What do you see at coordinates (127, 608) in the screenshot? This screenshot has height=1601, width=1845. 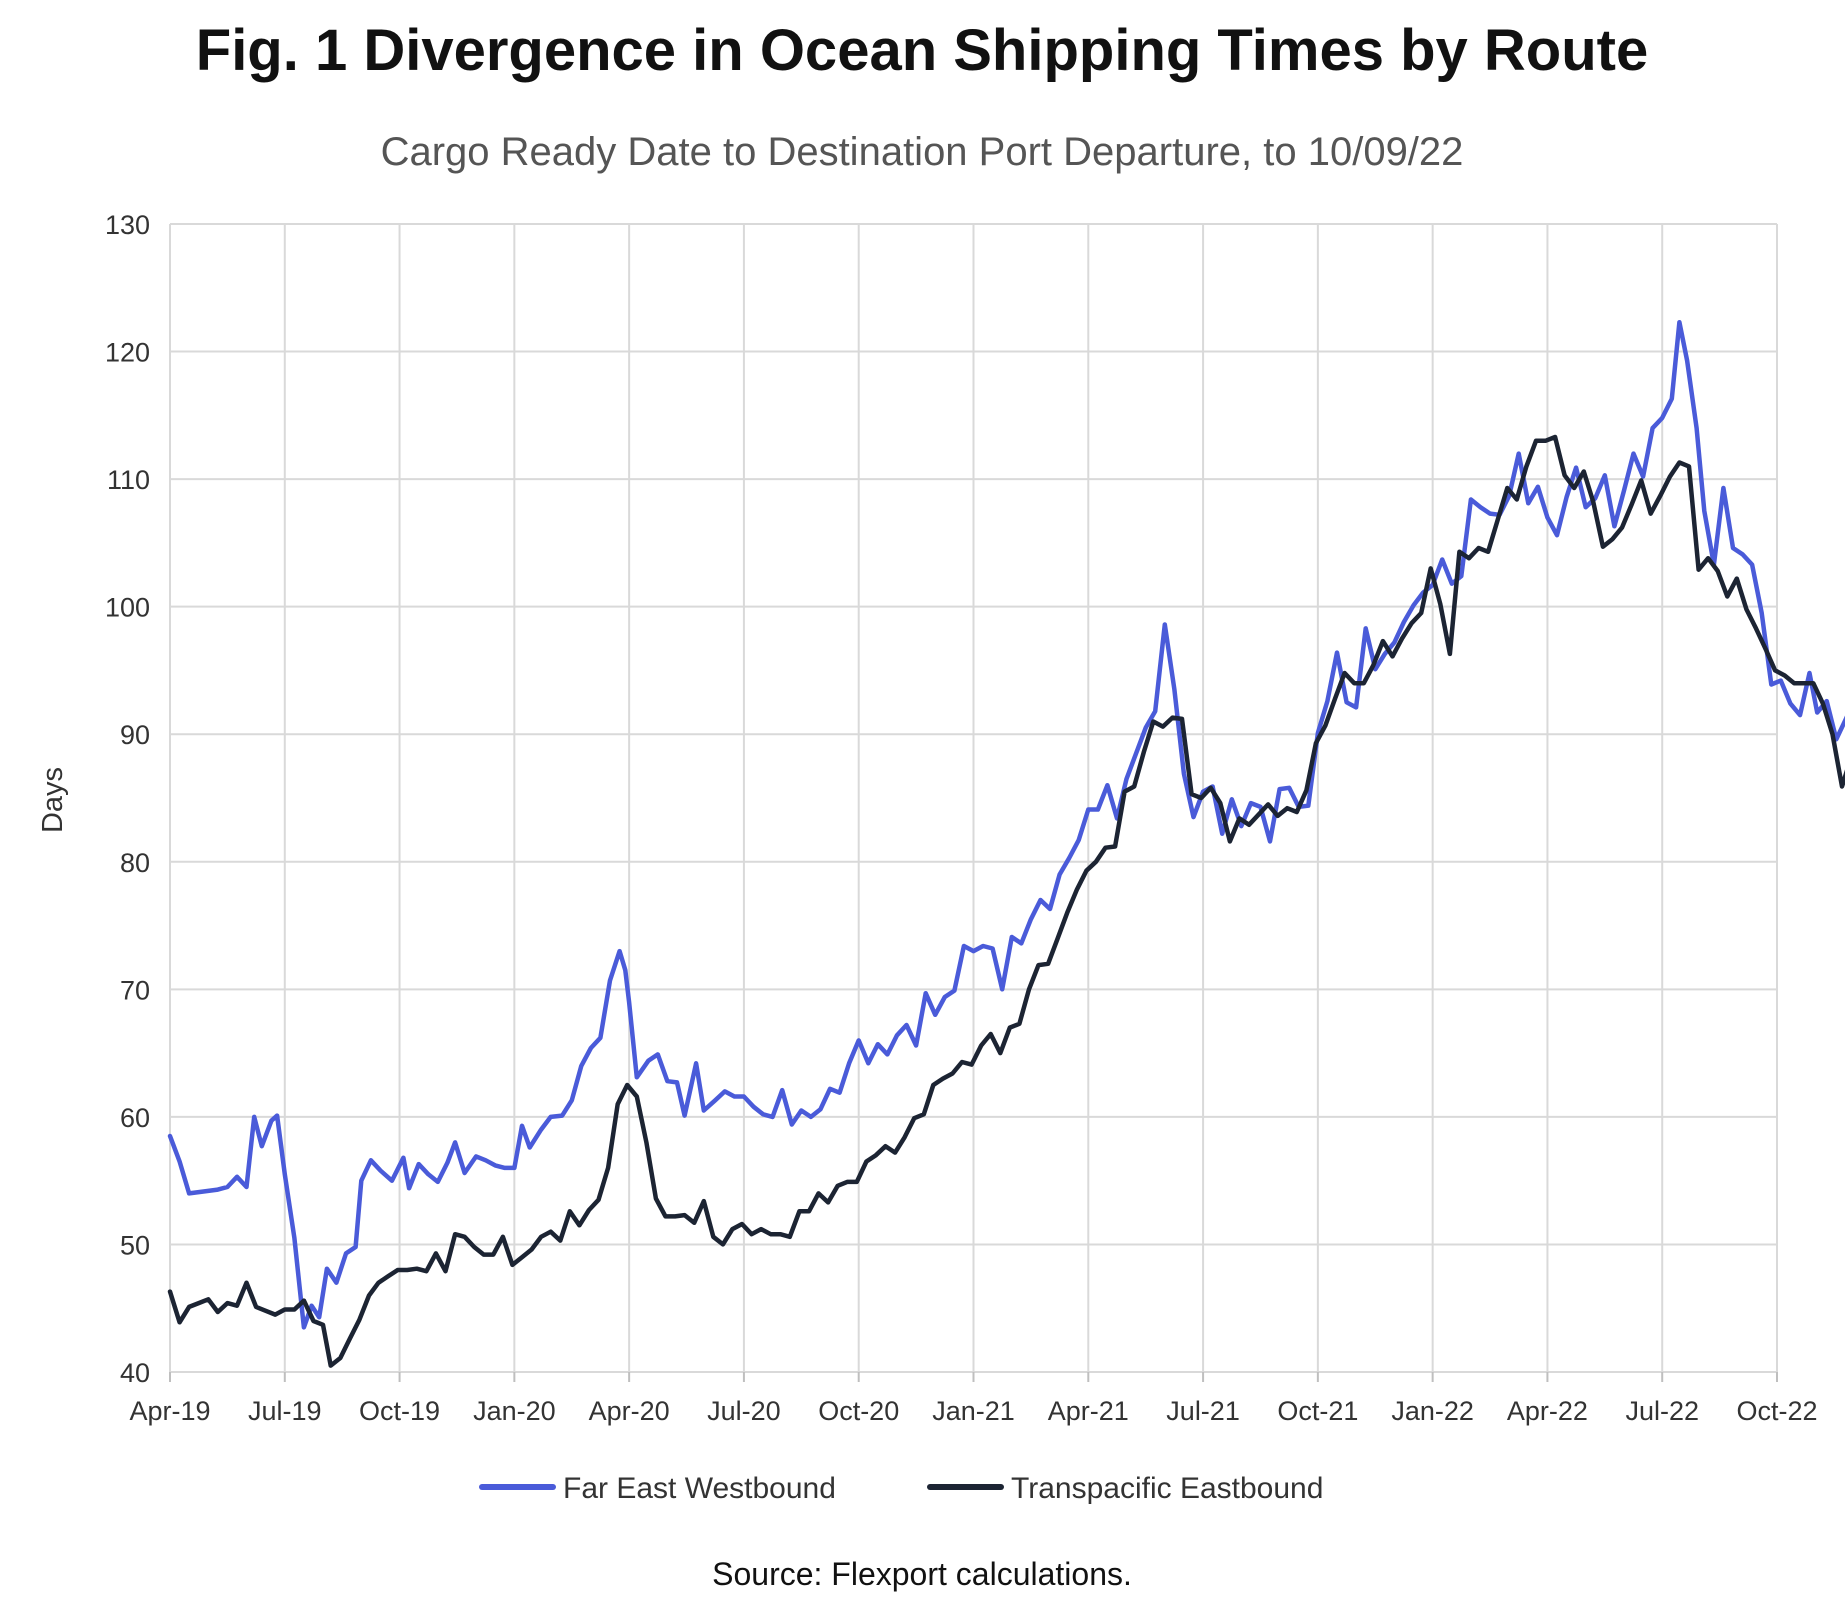 I see `y-tick-label: 100` at bounding box center [127, 608].